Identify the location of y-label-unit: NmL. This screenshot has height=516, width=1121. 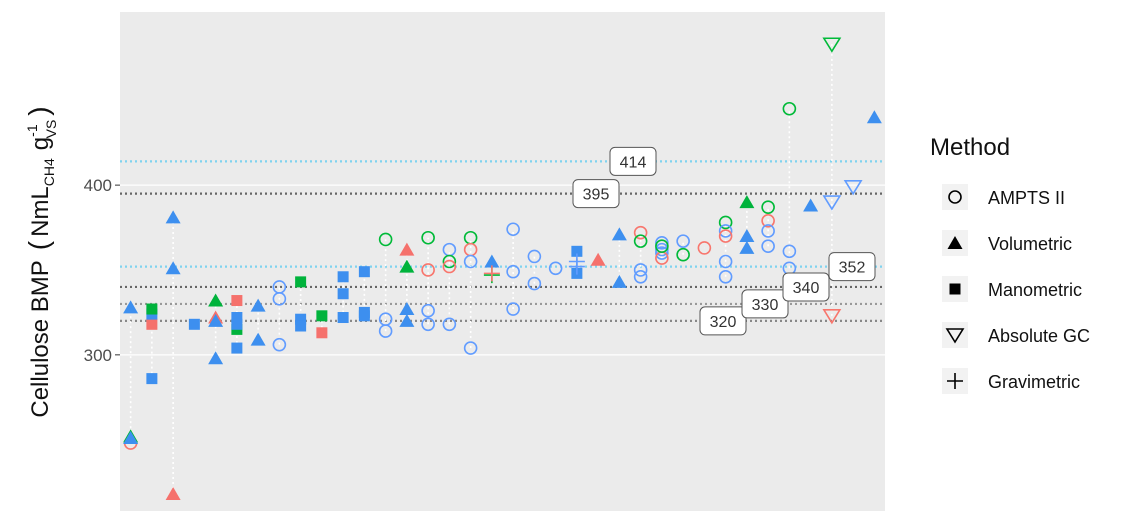
(40, 211).